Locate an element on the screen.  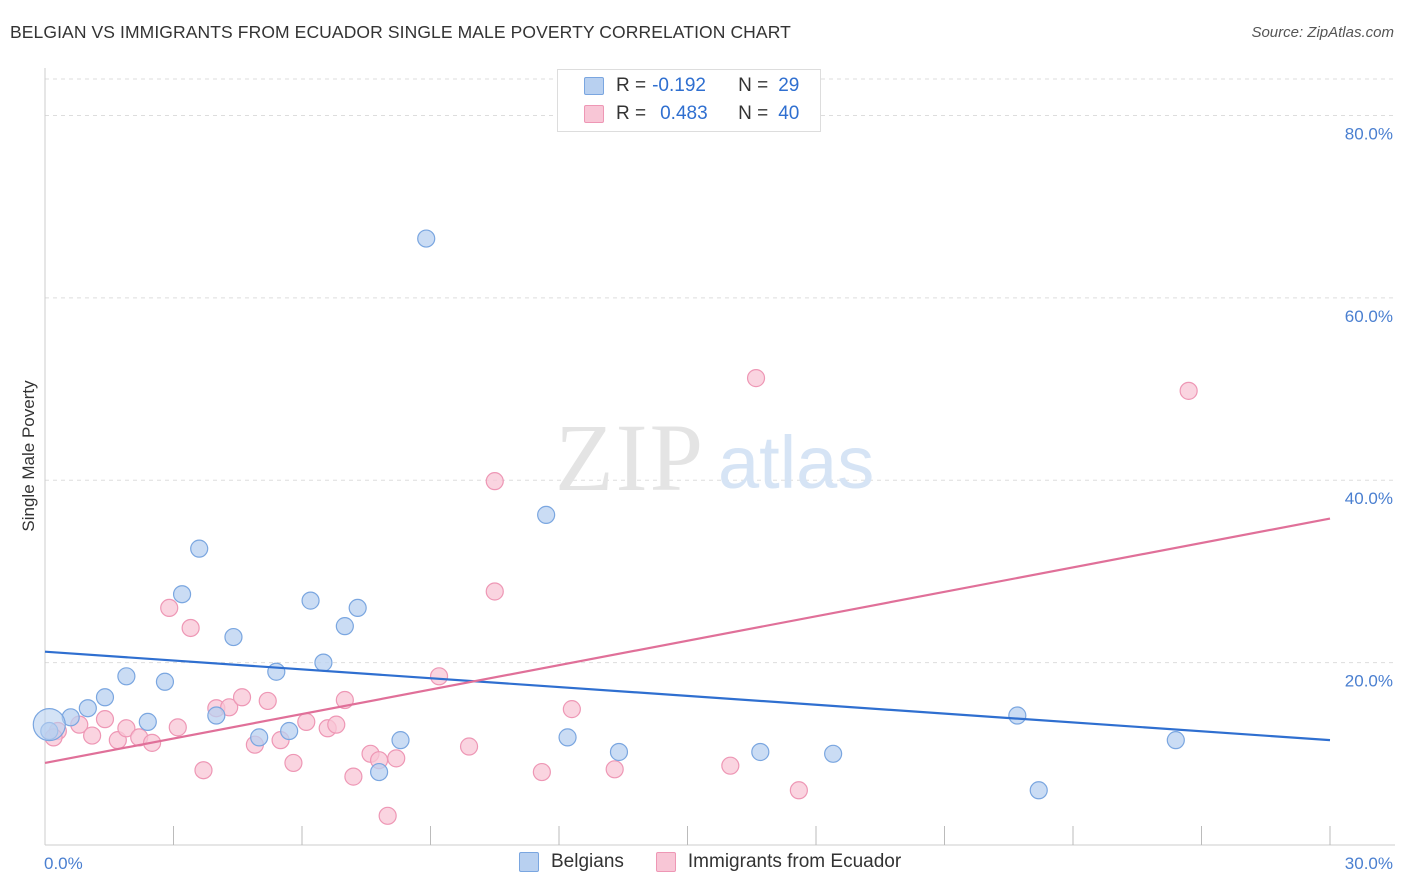
stats-row-ecuador: R = 0.483 N = 40 is located at coordinates (691, 114).